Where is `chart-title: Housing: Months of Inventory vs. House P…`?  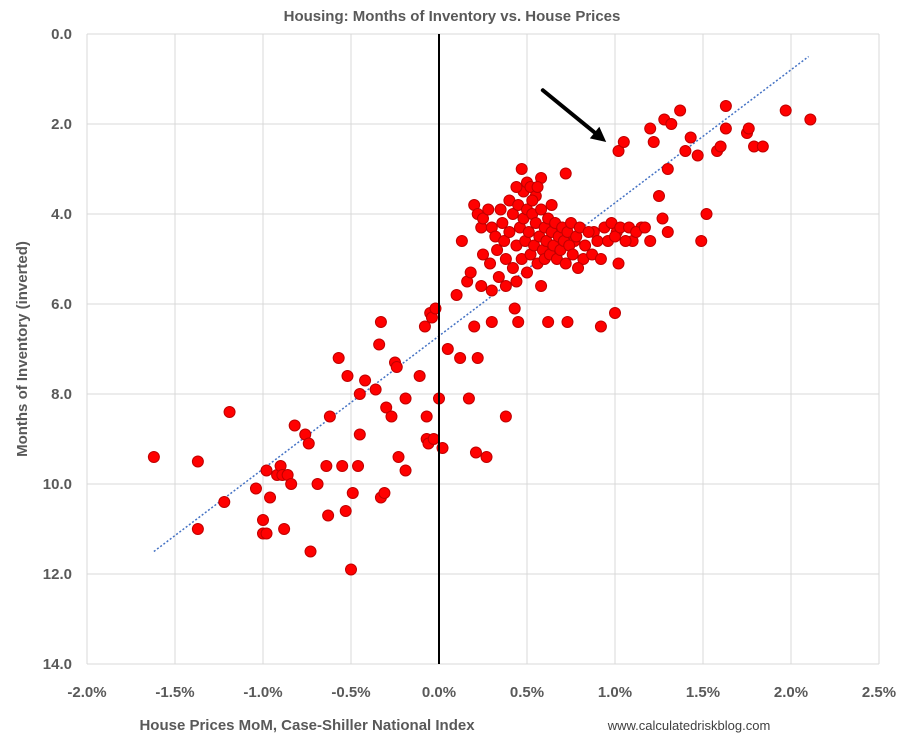
chart-title: Housing: Months of Inventory vs. House P… is located at coordinates (452, 16).